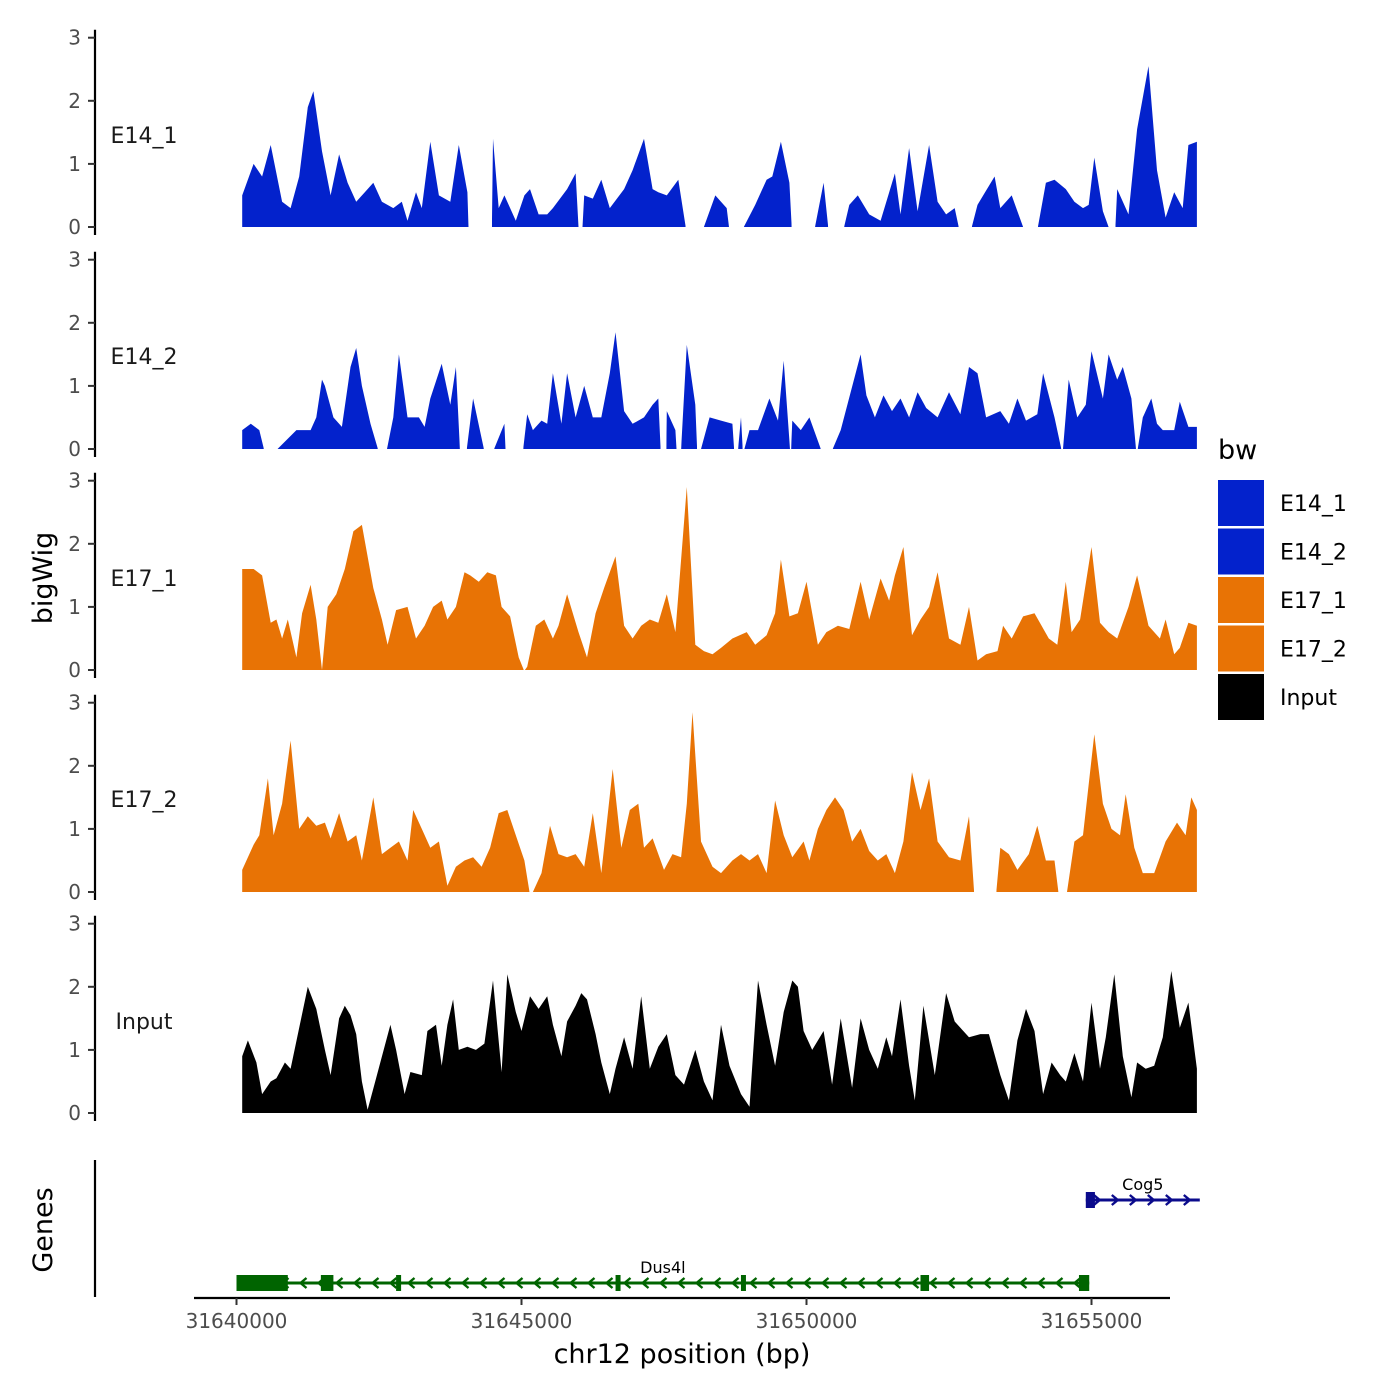 The height and width of the screenshot is (1400, 1400). Describe the element at coordinates (43, 1229) in the screenshot. I see `genes-axis-title: Genes` at that location.